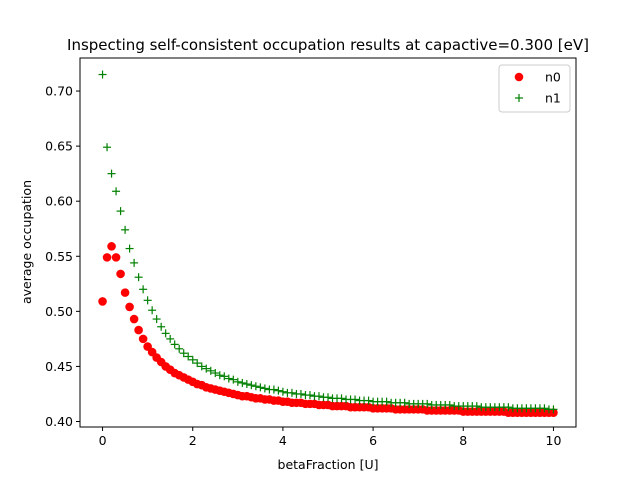 The width and height of the screenshot is (640, 480). I want to click on y-axis: 0.40 0.45 0.50 0.55 0.60 0.65 0.70, so click(62, 256).